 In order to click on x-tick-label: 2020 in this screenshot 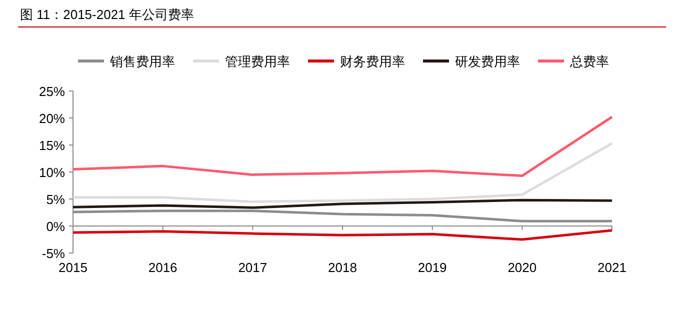, I will do `click(522, 267)`.